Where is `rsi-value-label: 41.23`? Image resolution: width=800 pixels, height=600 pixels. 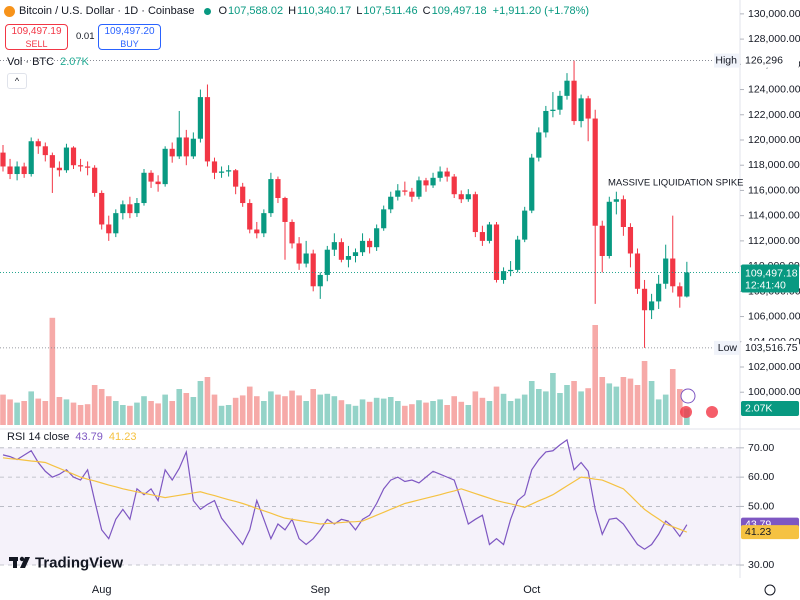
rsi-value-label: 41.23 is located at coordinates (758, 532).